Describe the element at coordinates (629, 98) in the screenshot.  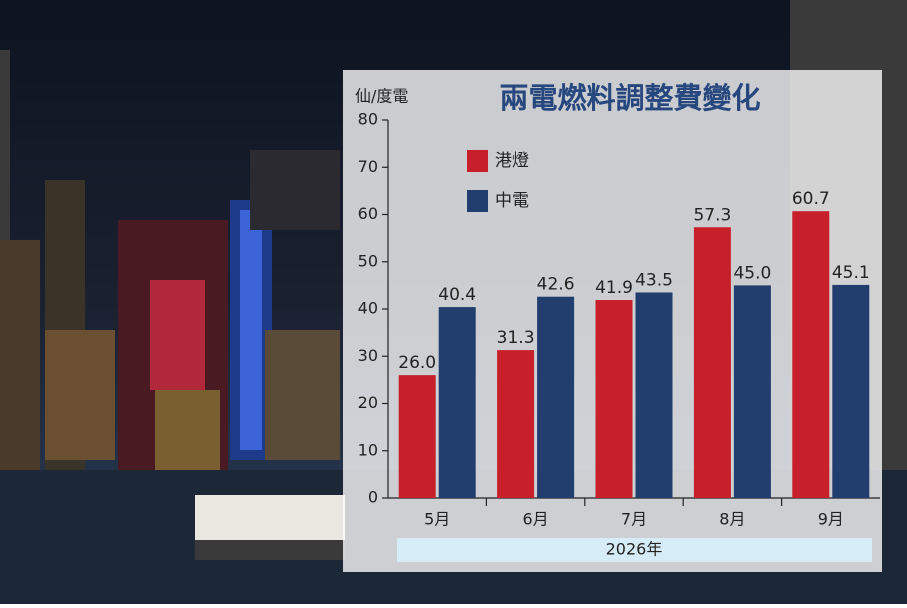
I see `chart-title: 兩電燃料調整費變化` at that location.